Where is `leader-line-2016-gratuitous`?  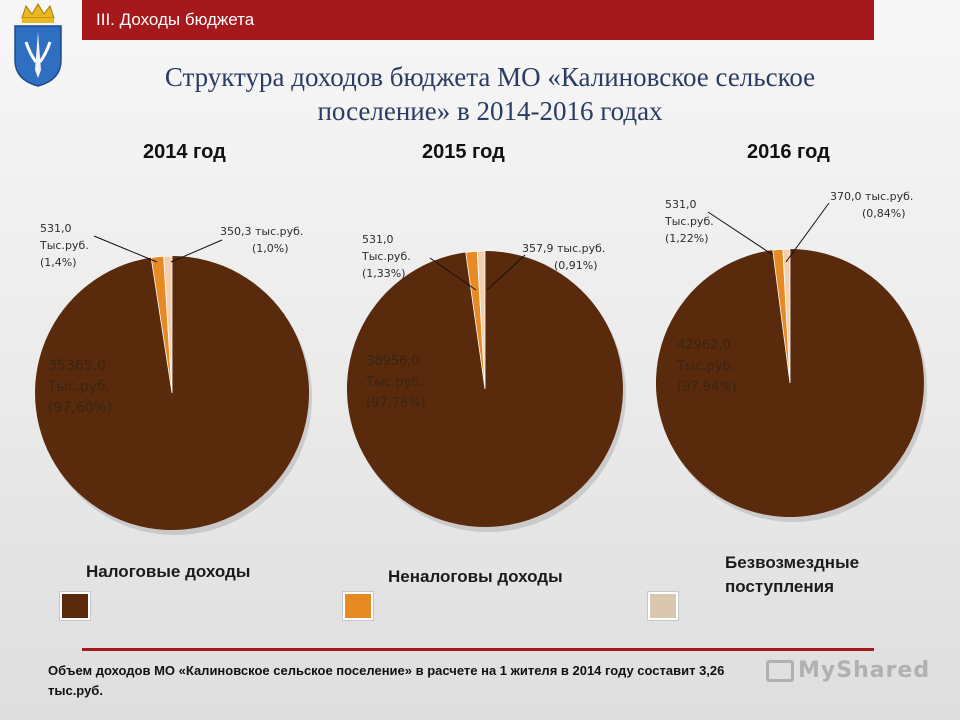 leader-line-2016-gratuitous is located at coordinates (807, 232).